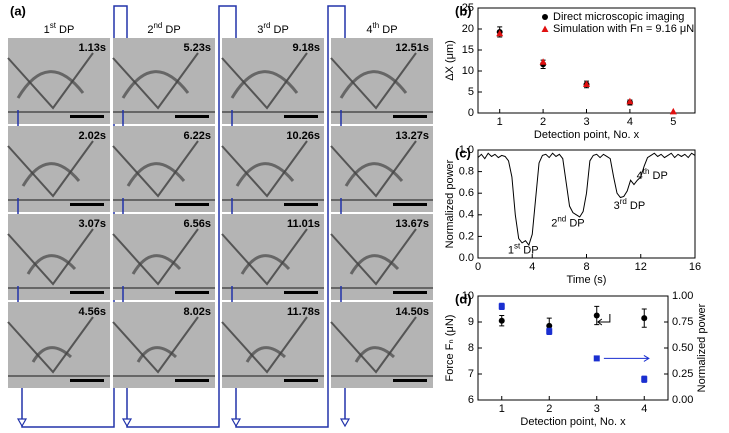  Describe the element at coordinates (646, 171) in the screenshot. I see `text-sup: th` at that location.